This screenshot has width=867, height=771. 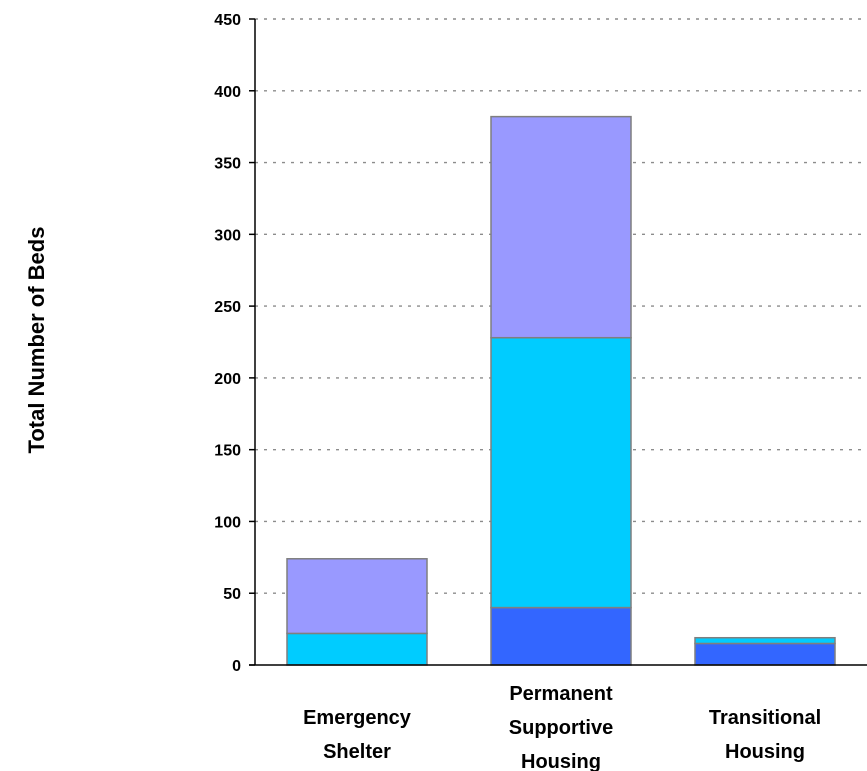 What do you see at coordinates (227, 522) in the screenshot?
I see `y-tick-label: 100` at bounding box center [227, 522].